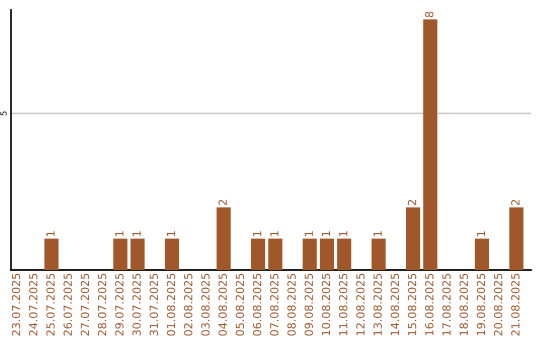 The height and width of the screenshot is (340, 540). I want to click on x-tick-label: 31.07.2025, so click(154, 305).